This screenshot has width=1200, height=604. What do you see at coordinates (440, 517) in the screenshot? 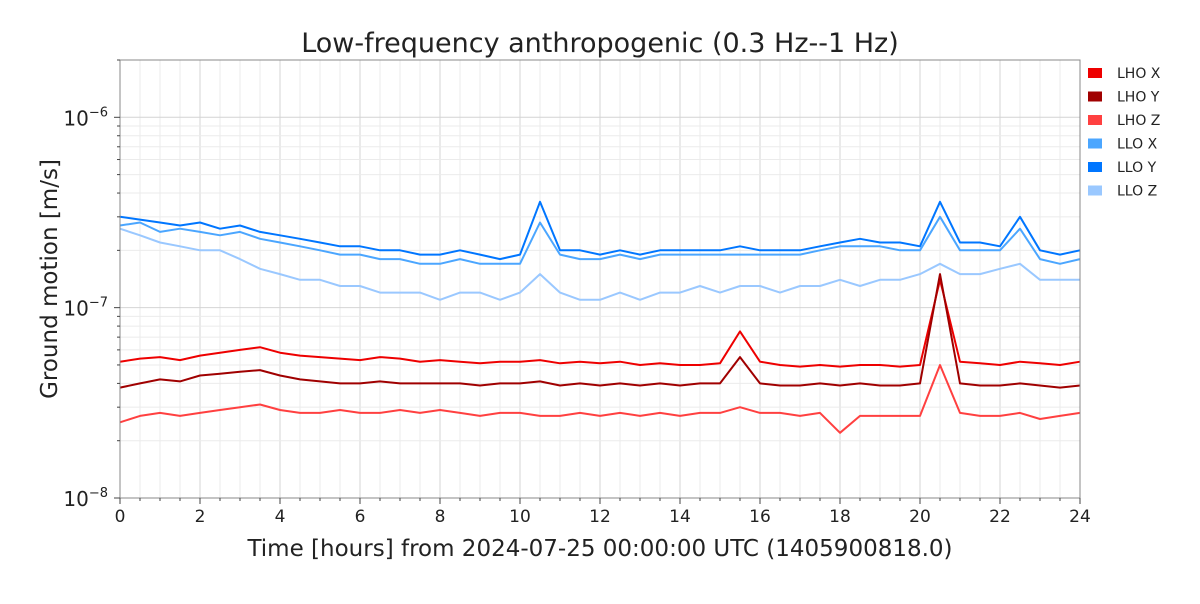
I see `x-tick-label: 8` at bounding box center [440, 517].